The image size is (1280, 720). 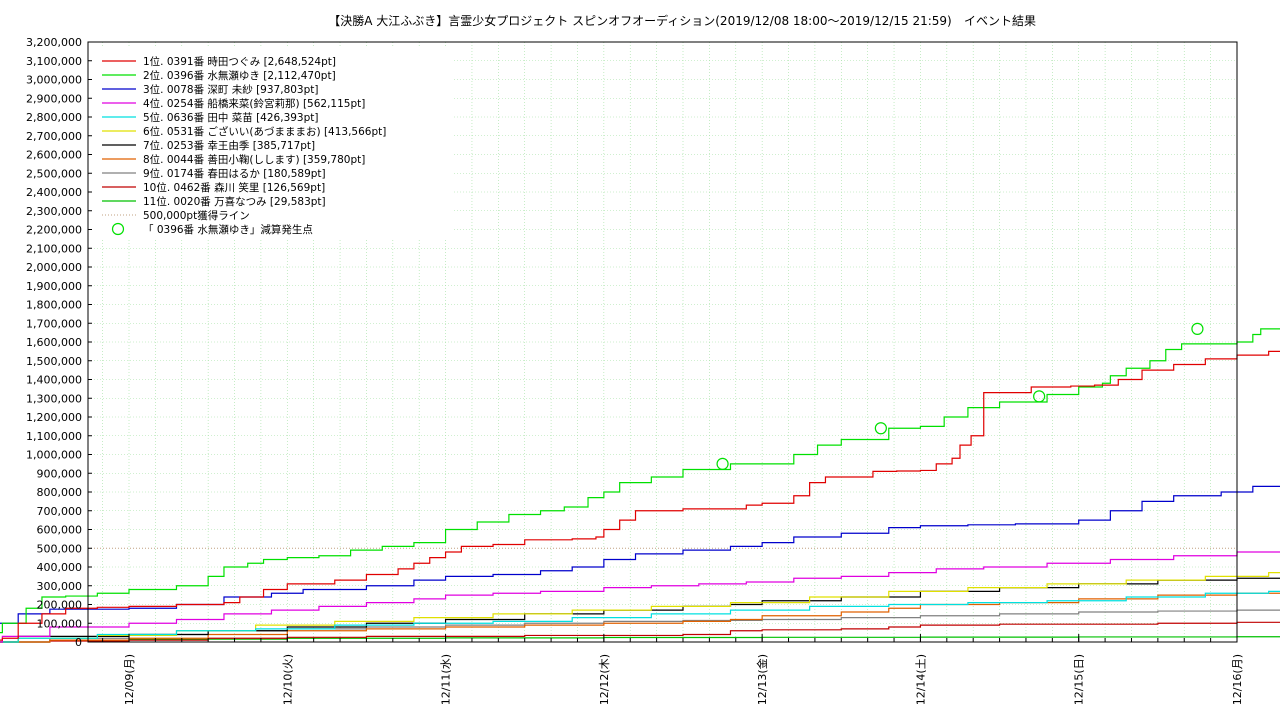 What do you see at coordinates (446, 679) in the screenshot?
I see `x-tick-label: 12/11(水)` at bounding box center [446, 679].